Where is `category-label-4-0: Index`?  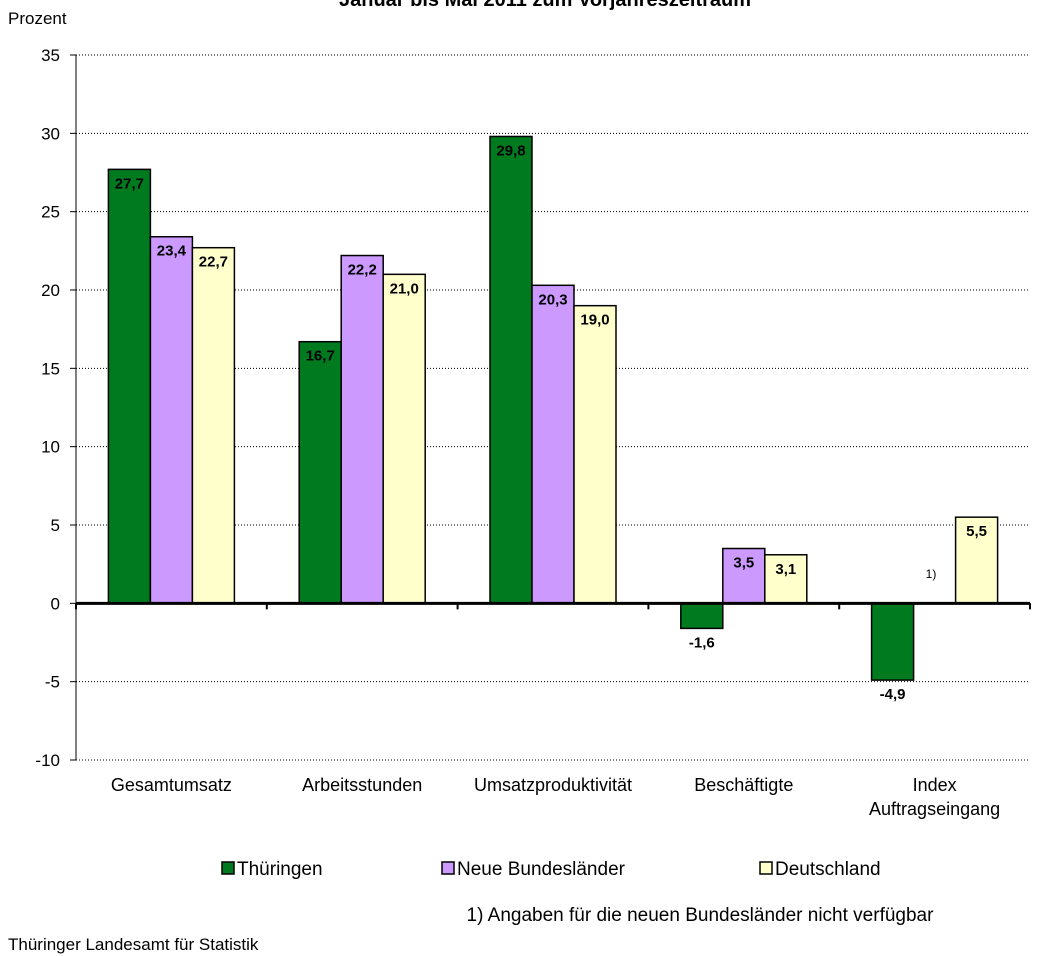
category-label-4-0: Index is located at coordinates (935, 785).